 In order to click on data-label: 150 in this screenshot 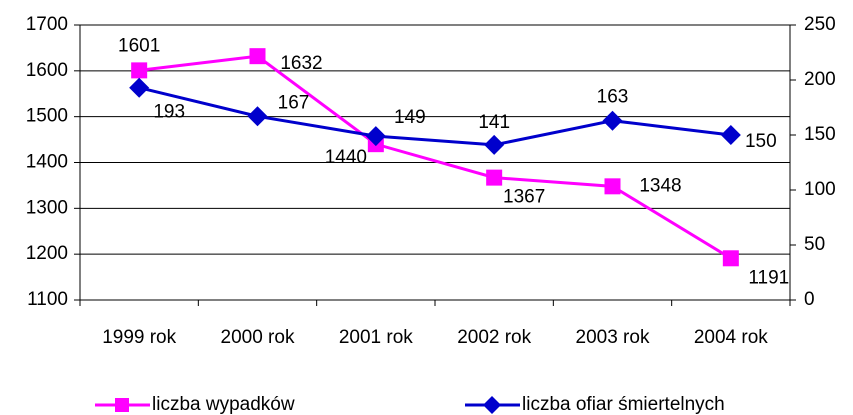, I will do `click(761, 141)`.